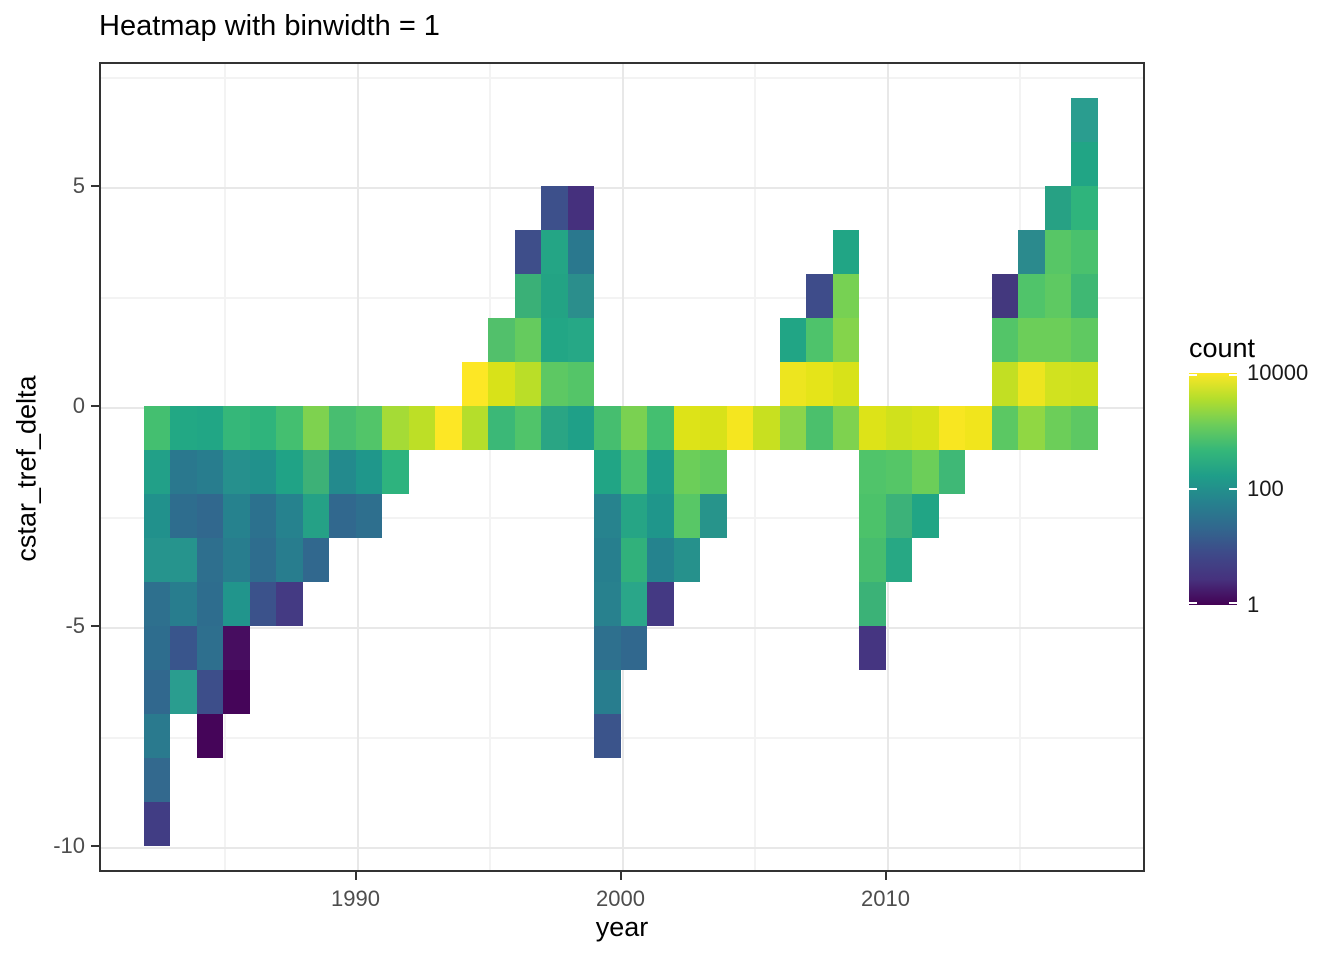 The image size is (1344, 960). Describe the element at coordinates (885, 898) in the screenshot. I see `x-tick-label: 2010` at that location.